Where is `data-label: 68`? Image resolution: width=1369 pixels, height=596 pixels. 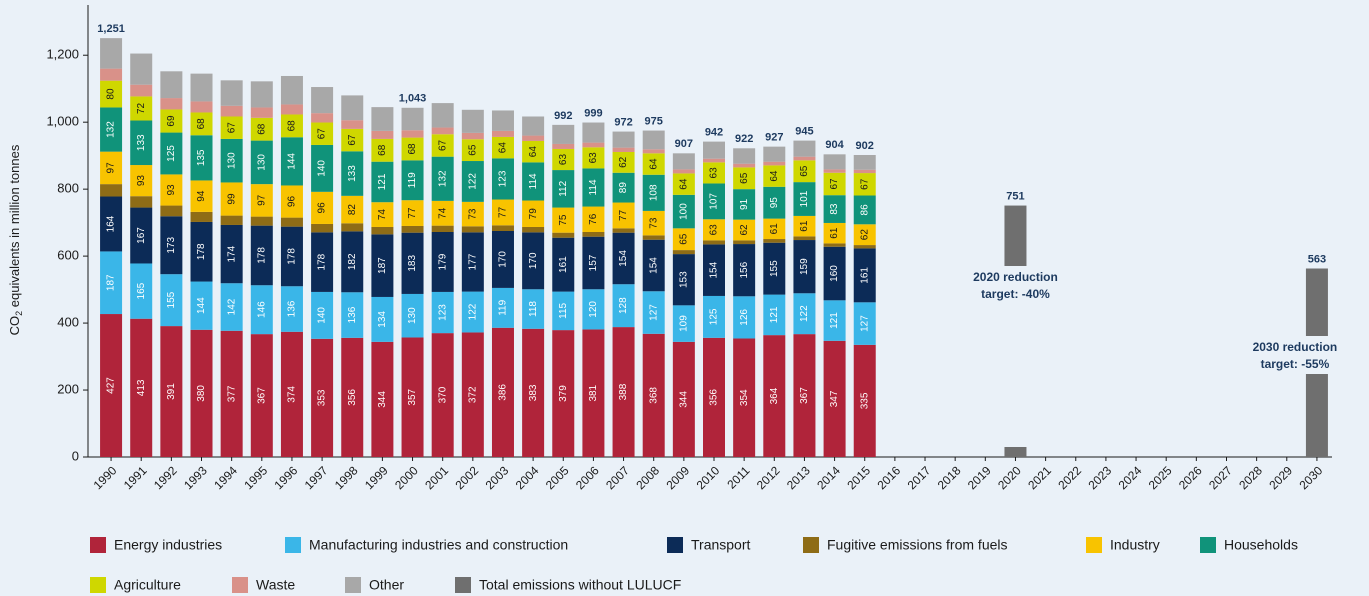 data-label: 68 is located at coordinates (292, 126).